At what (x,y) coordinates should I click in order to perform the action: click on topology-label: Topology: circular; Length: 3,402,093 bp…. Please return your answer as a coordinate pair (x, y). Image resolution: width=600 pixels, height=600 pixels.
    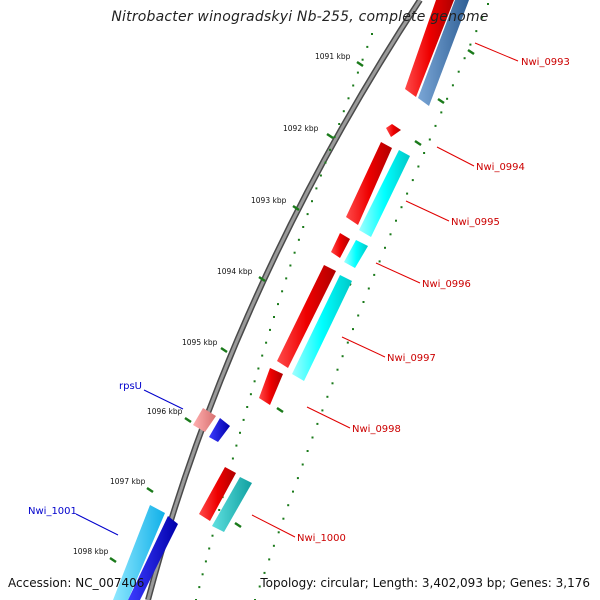
    Looking at the image, I should click on (425, 583).